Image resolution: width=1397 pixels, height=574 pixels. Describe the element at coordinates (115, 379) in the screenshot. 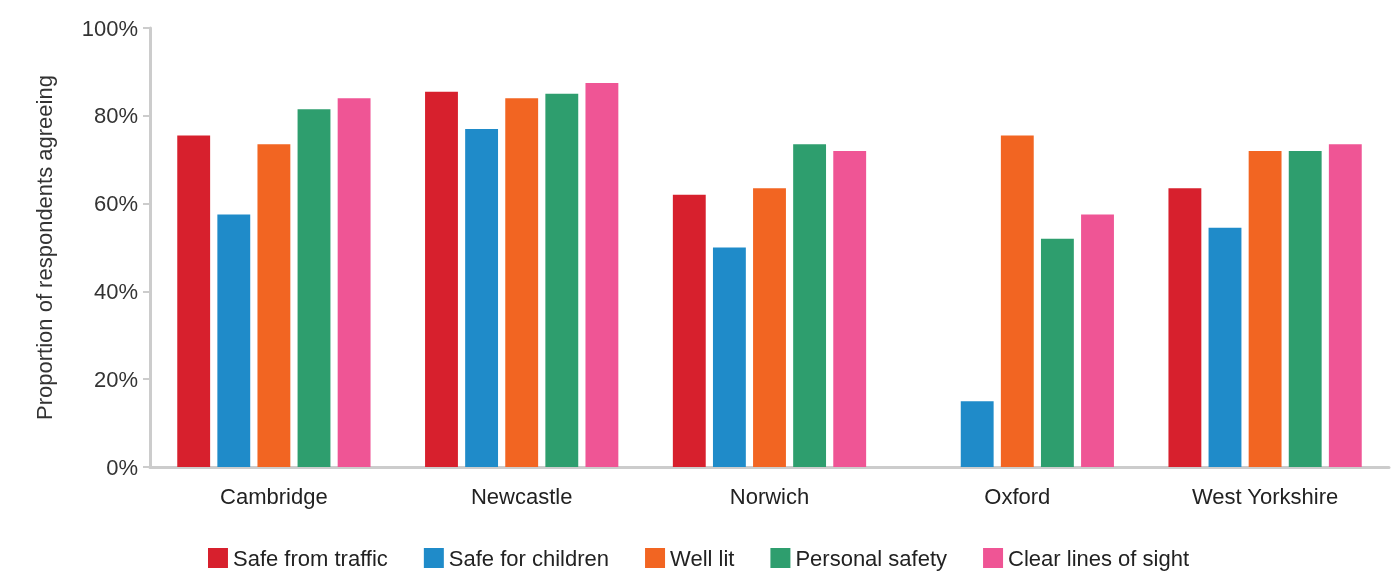

I see `y-tick-label: 20%` at that location.